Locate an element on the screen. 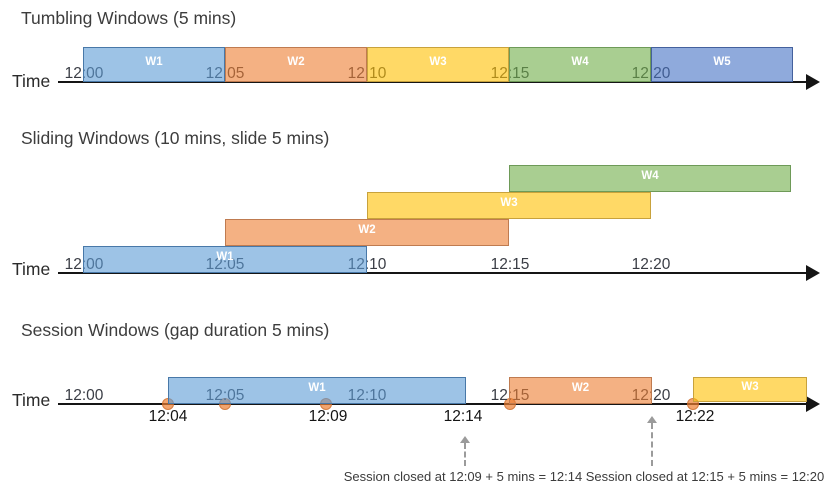 This screenshot has width=829, height=498. window-label-W5: W5 is located at coordinates (722, 61).